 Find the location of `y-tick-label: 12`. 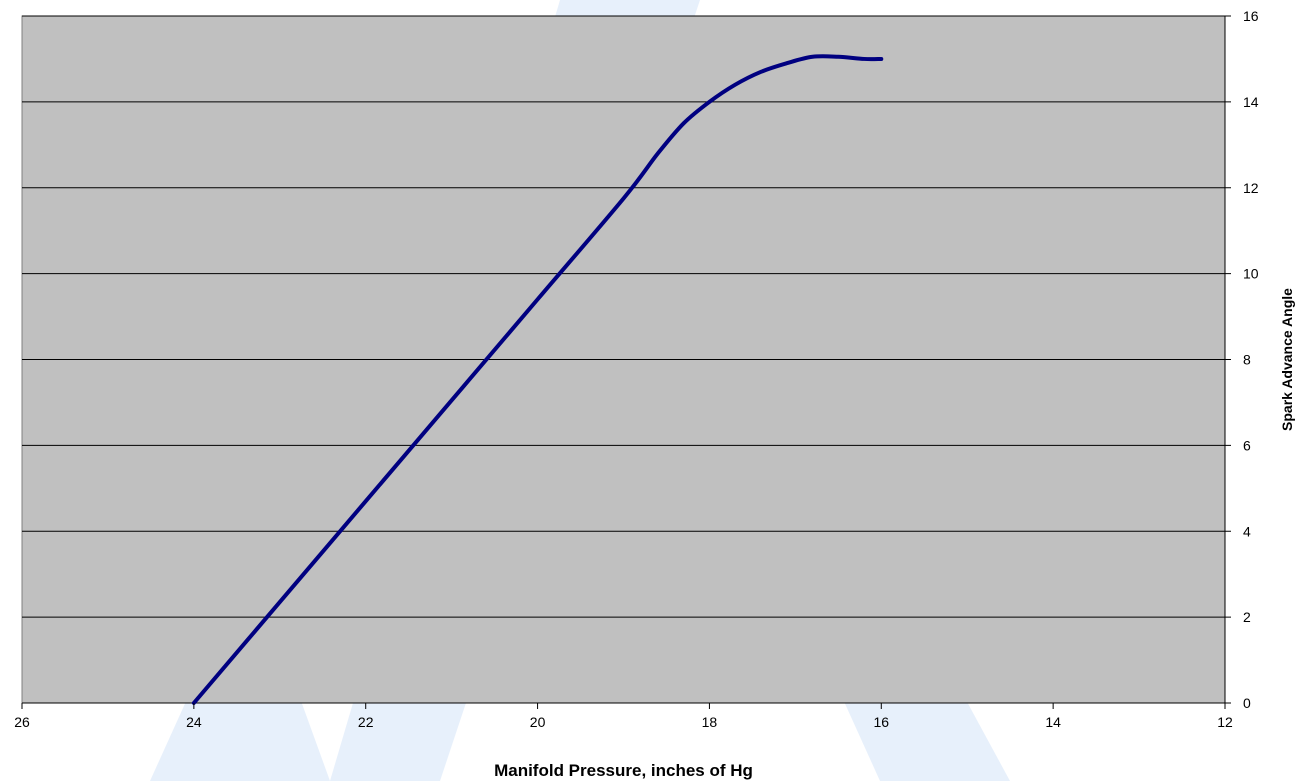

y-tick-label: 12 is located at coordinates (1251, 188).